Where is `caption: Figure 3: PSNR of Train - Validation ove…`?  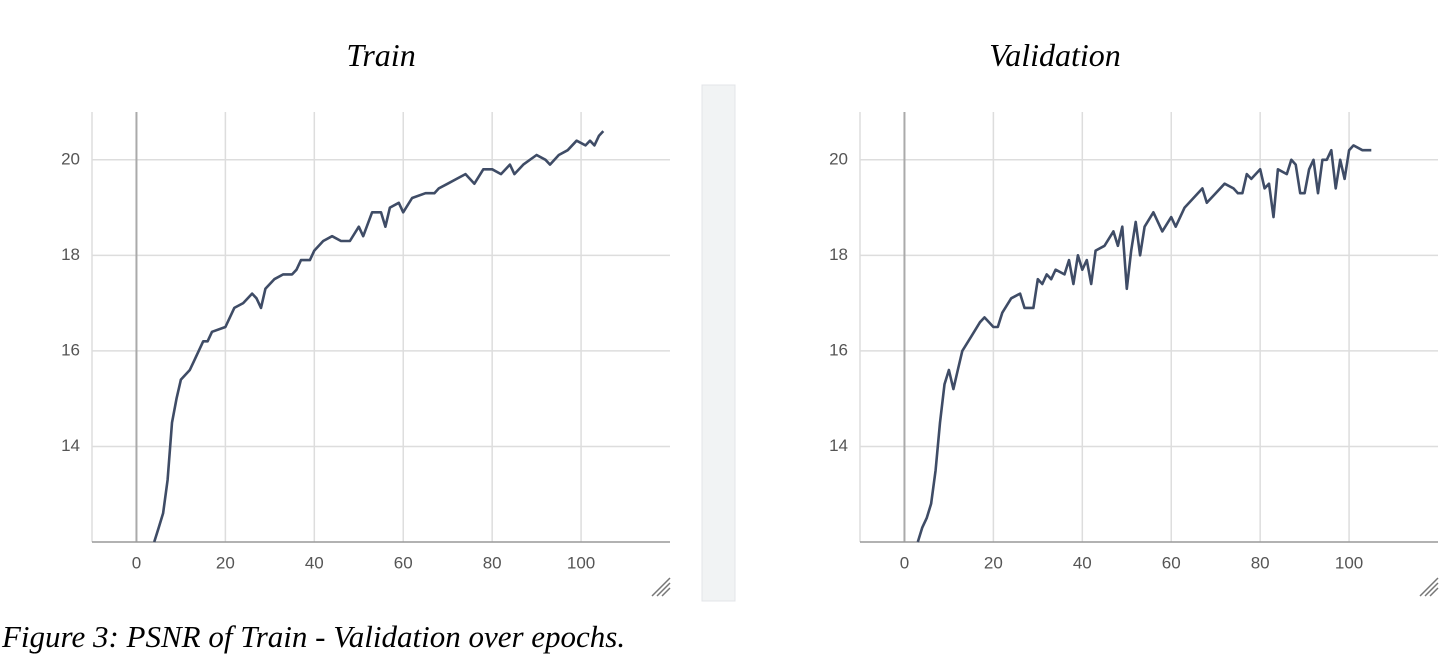 caption: Figure 3: PSNR of Train - Validation ove… is located at coordinates (313, 636).